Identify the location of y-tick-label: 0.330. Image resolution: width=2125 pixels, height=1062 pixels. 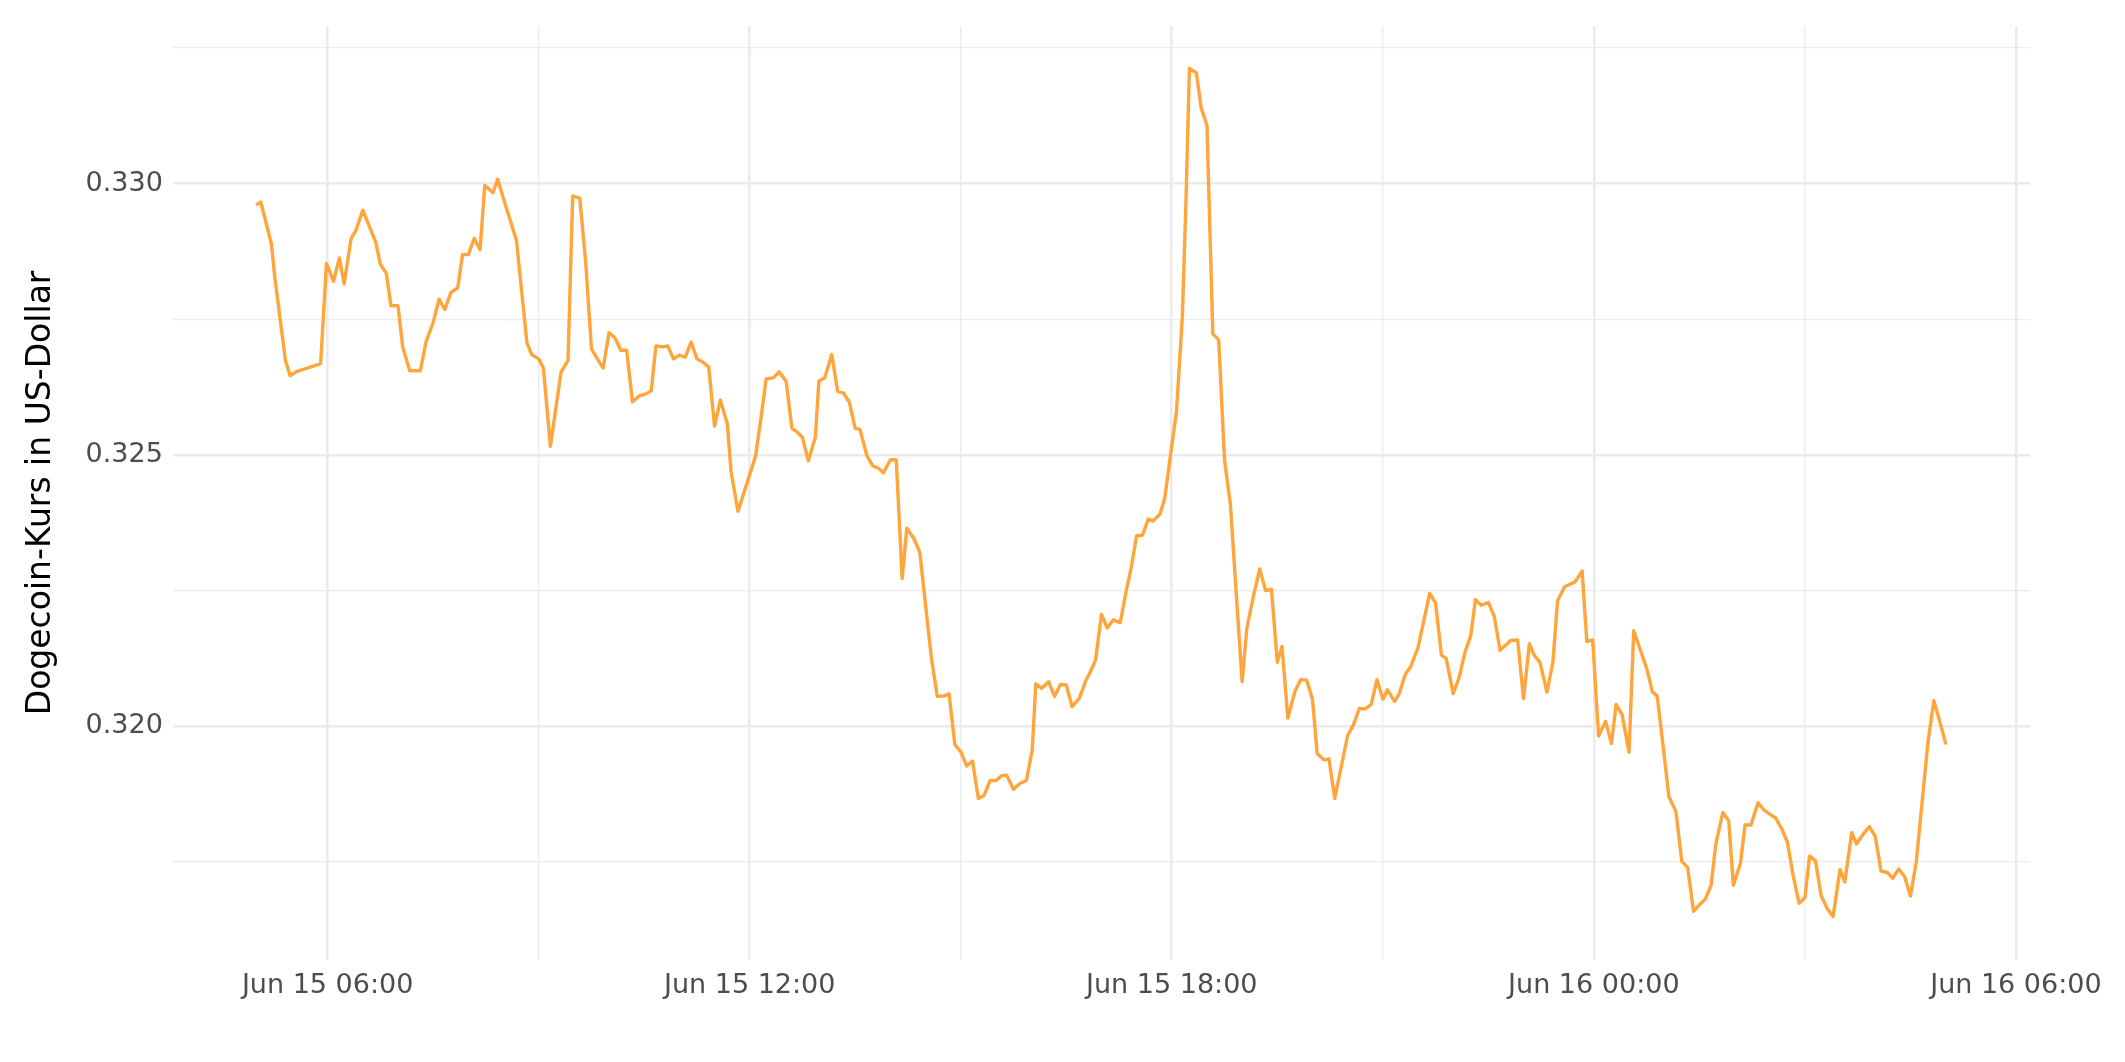
(124, 181).